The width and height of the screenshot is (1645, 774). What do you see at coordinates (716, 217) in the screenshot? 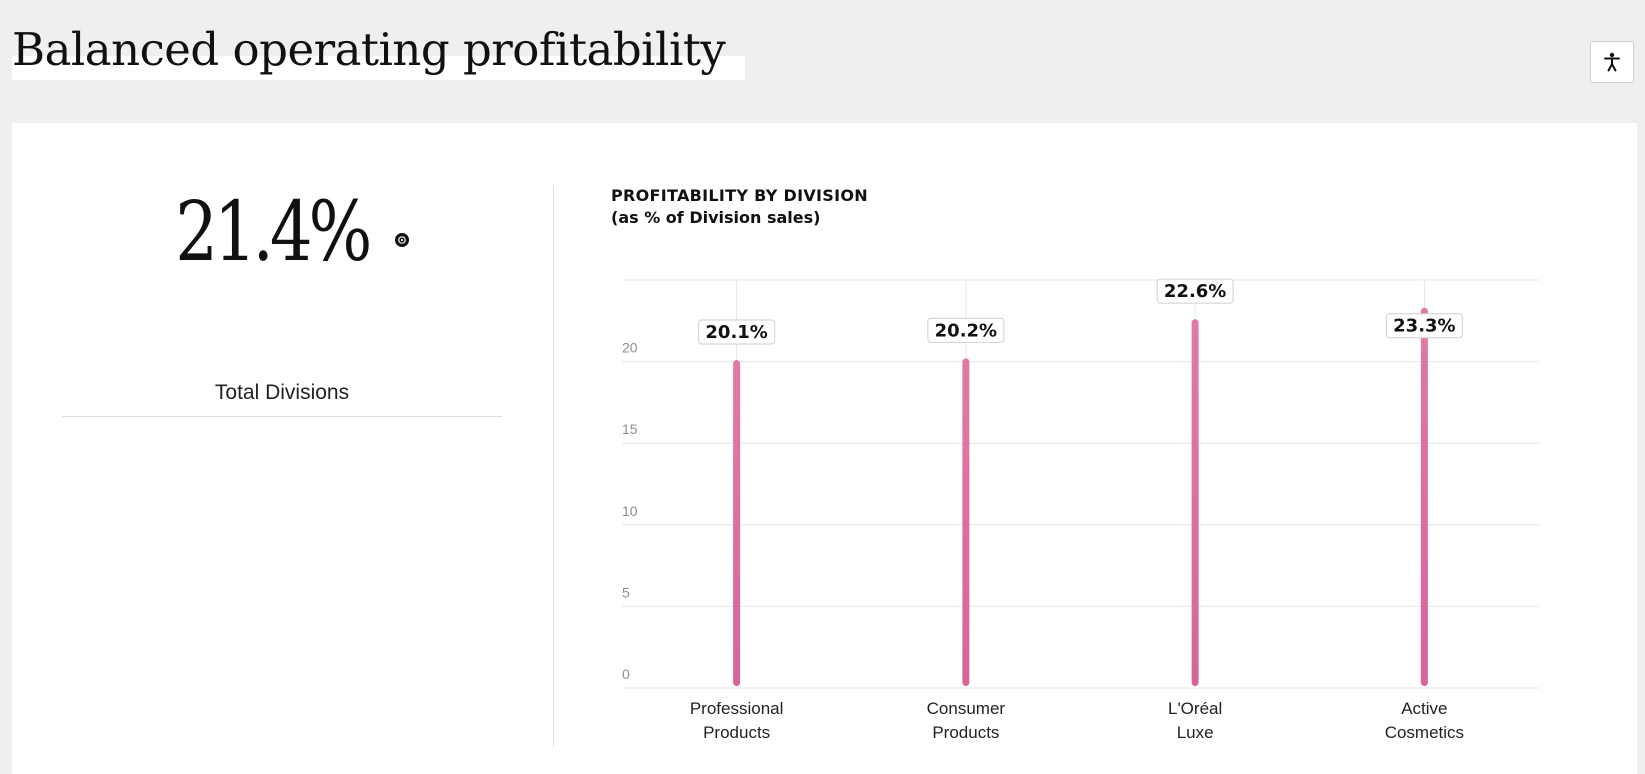
I see `chart-subtitle: (as % of Division sales)` at bounding box center [716, 217].